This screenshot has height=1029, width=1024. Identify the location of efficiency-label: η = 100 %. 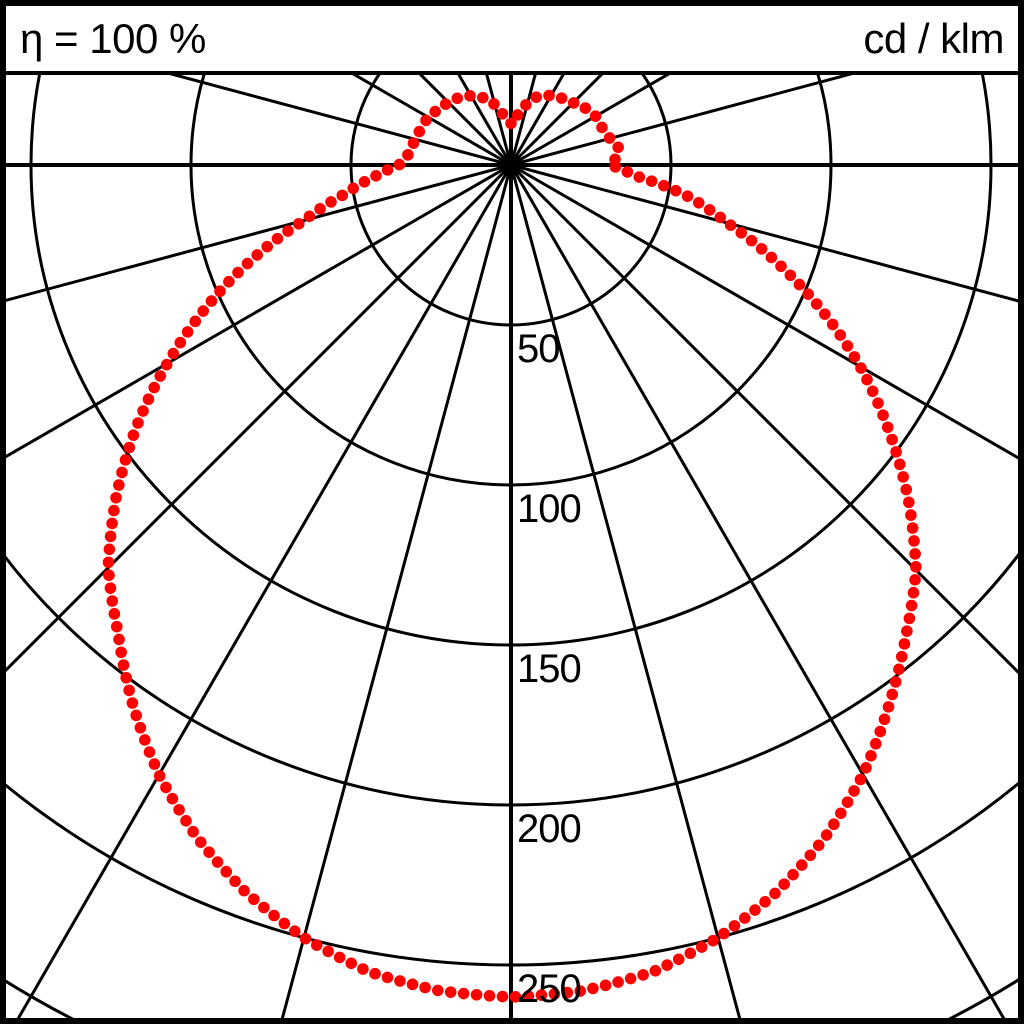
(113, 38).